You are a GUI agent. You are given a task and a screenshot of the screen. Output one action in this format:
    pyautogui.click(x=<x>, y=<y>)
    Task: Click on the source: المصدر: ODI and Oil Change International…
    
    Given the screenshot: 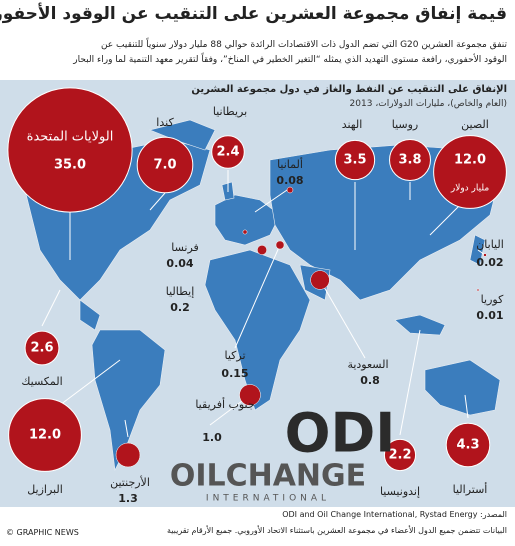 What is the action you would take?
    pyautogui.click(x=394, y=514)
    